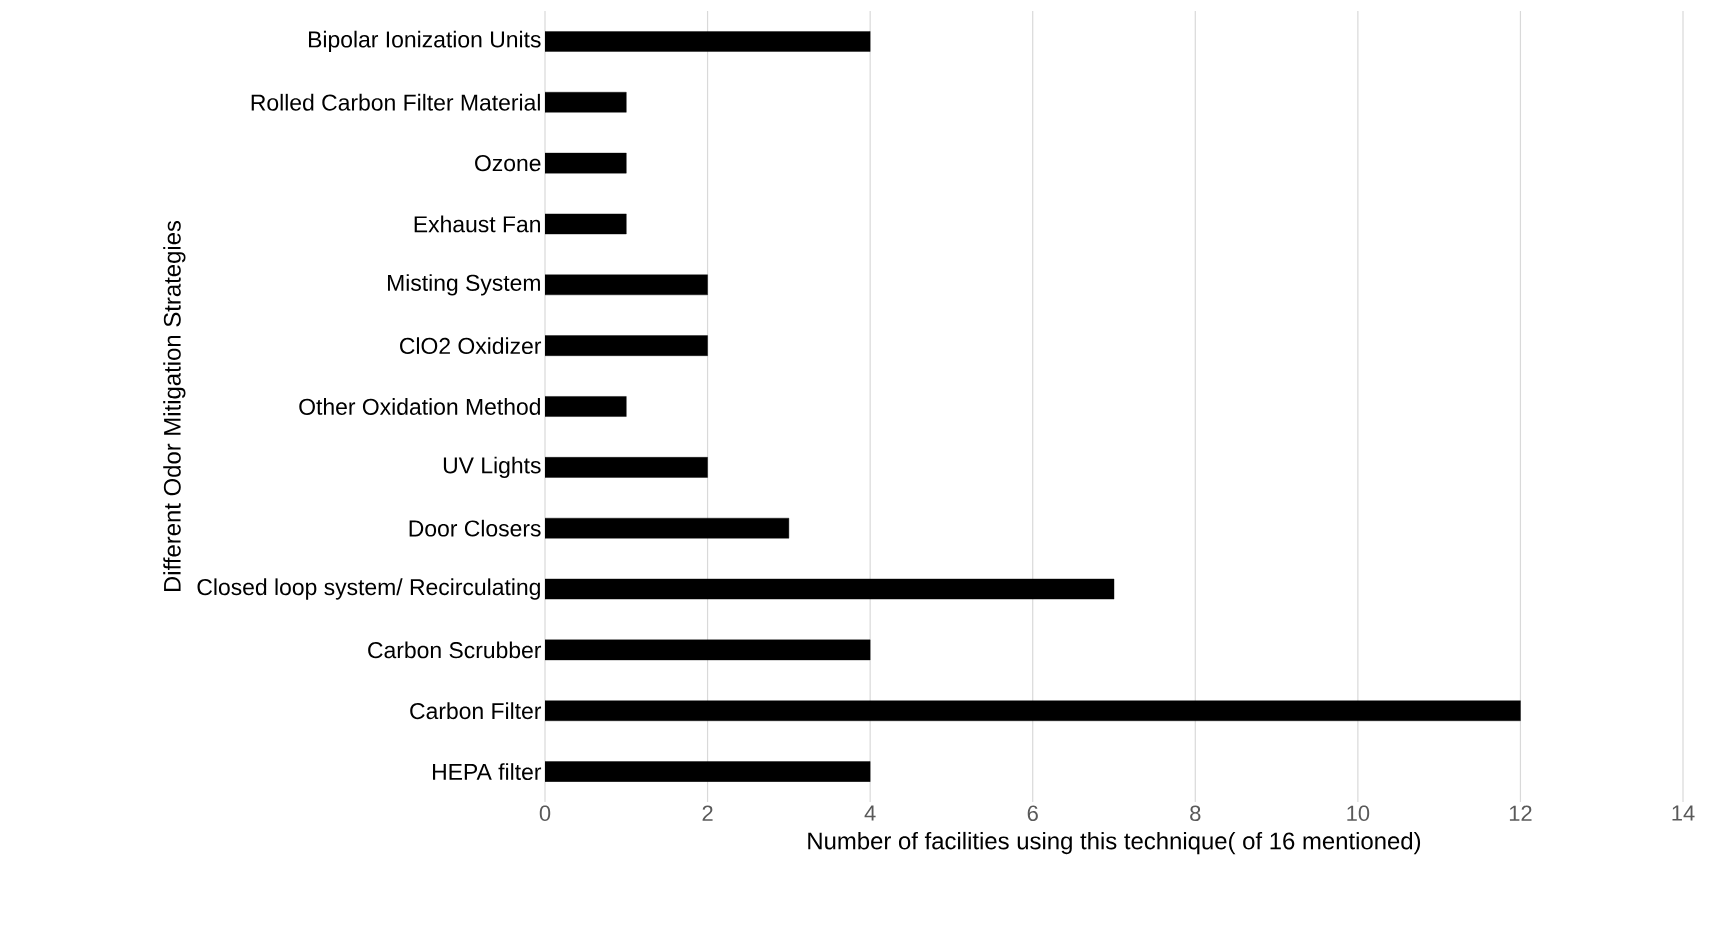 The image size is (1720, 925). Describe the element at coordinates (174, 406) in the screenshot. I see `y-axis-title: Different Odor Mitigation Strategies` at that location.